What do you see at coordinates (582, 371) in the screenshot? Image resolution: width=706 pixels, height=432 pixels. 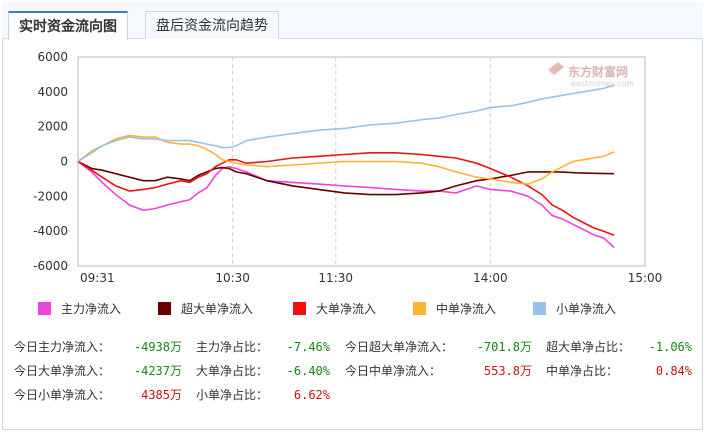 I see `stat-label: 中单净占比：` at bounding box center [582, 371].